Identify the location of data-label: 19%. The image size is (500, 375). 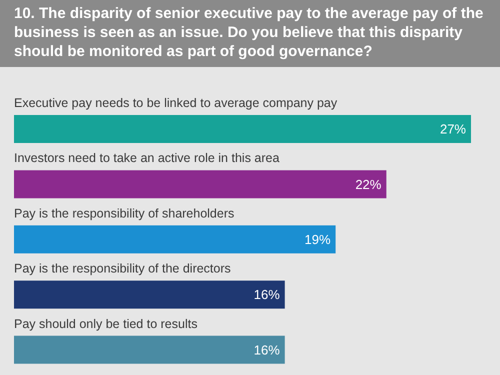
(318, 240).